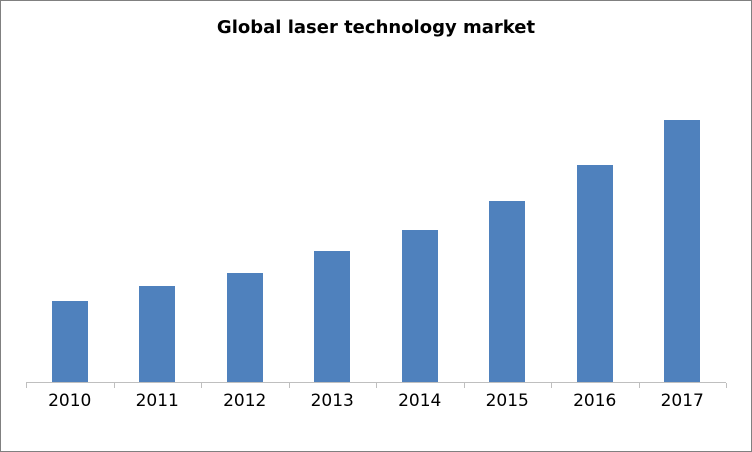 The image size is (752, 452). Describe the element at coordinates (376, 382) in the screenshot. I see `x-axis-line` at that location.